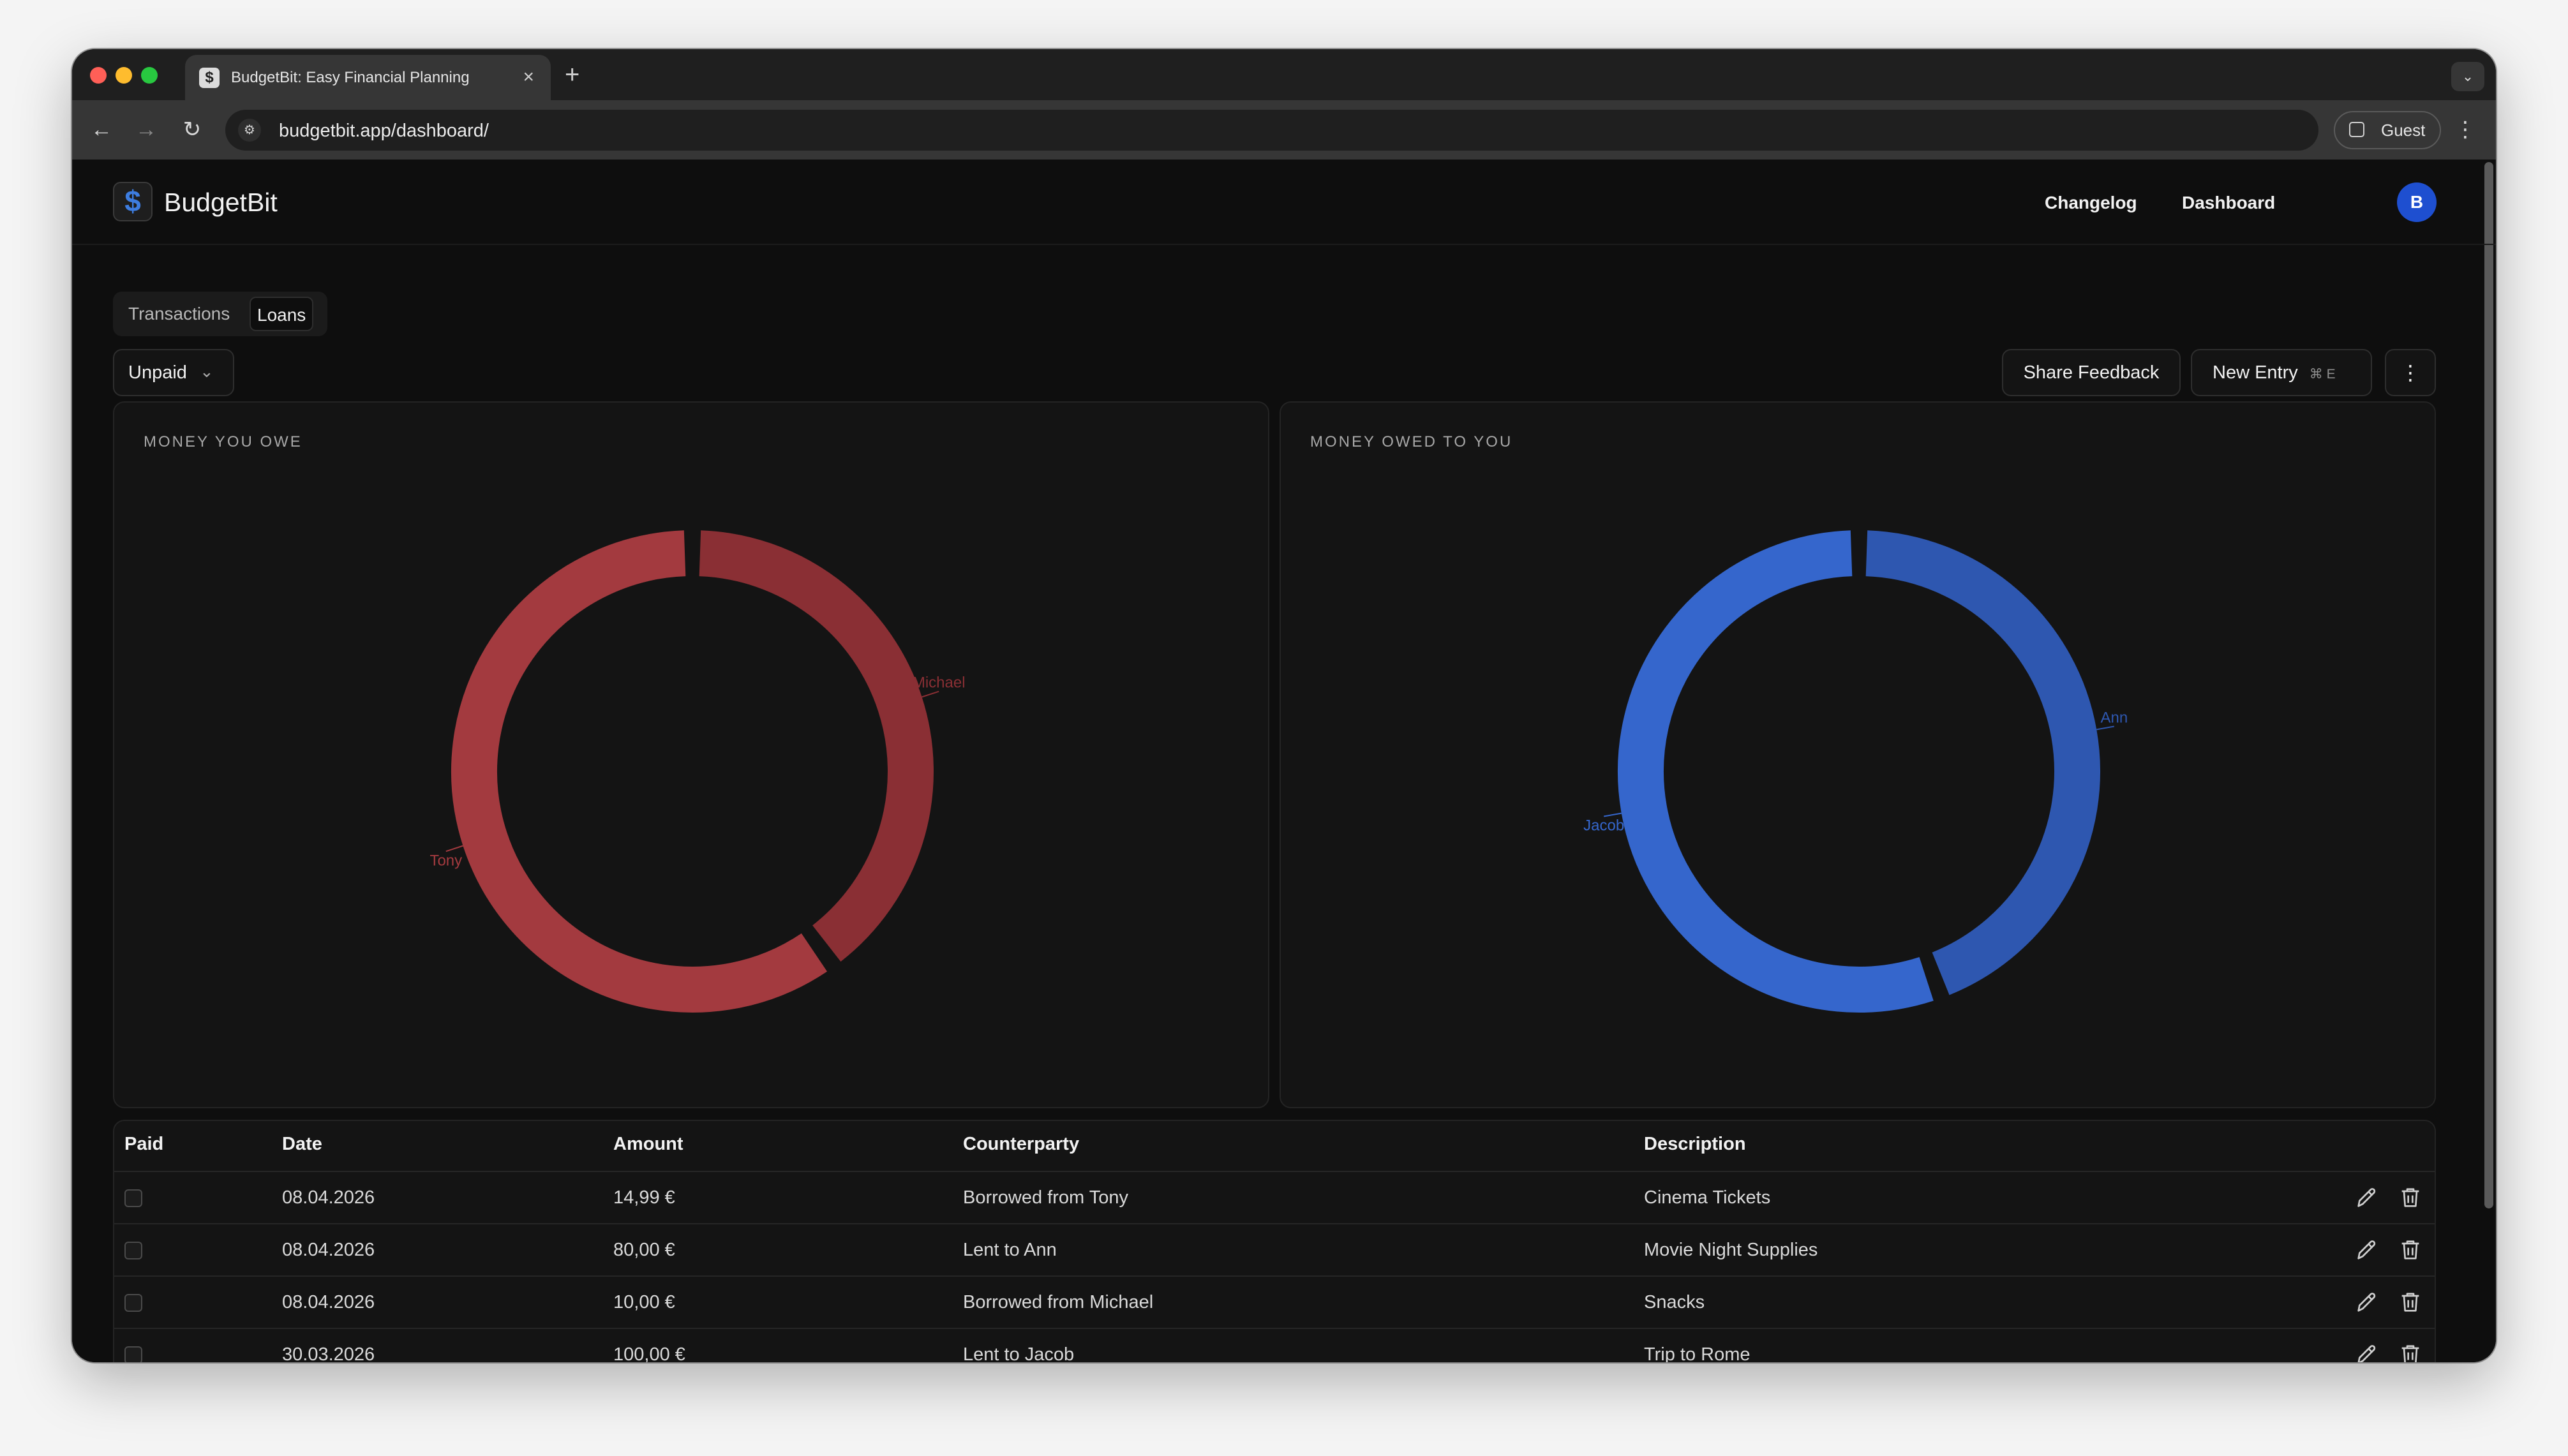 This screenshot has height=1456, width=2568. What do you see at coordinates (1284, 202) in the screenshot?
I see `app-header: $ BudgetBit Changelog Dashboard B` at bounding box center [1284, 202].